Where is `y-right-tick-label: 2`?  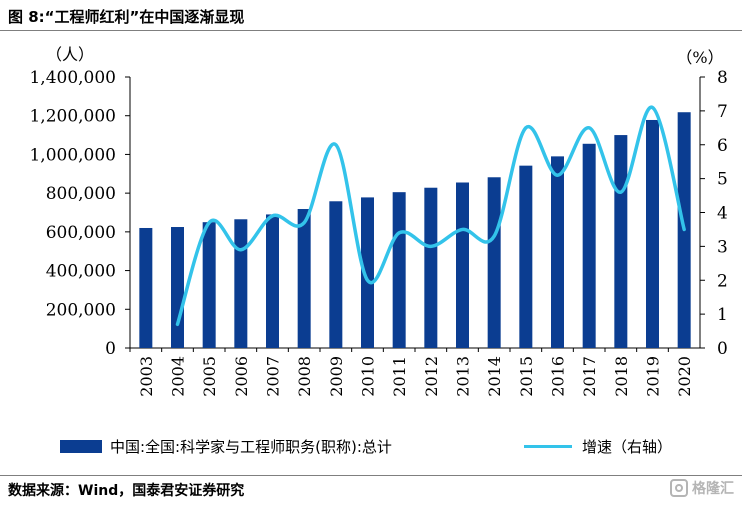 y-right-tick-label: 2 is located at coordinates (722, 281).